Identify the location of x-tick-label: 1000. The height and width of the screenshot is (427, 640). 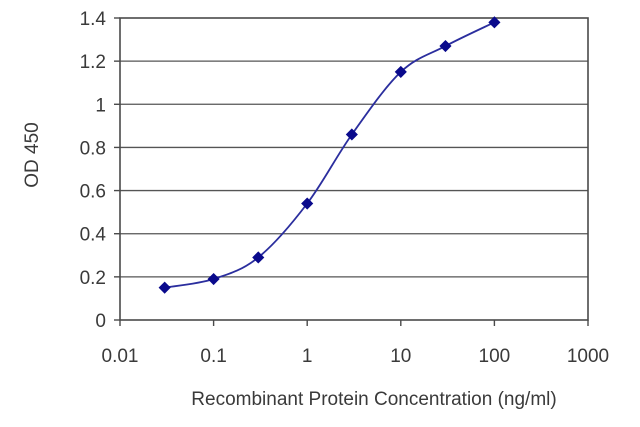
(588, 356).